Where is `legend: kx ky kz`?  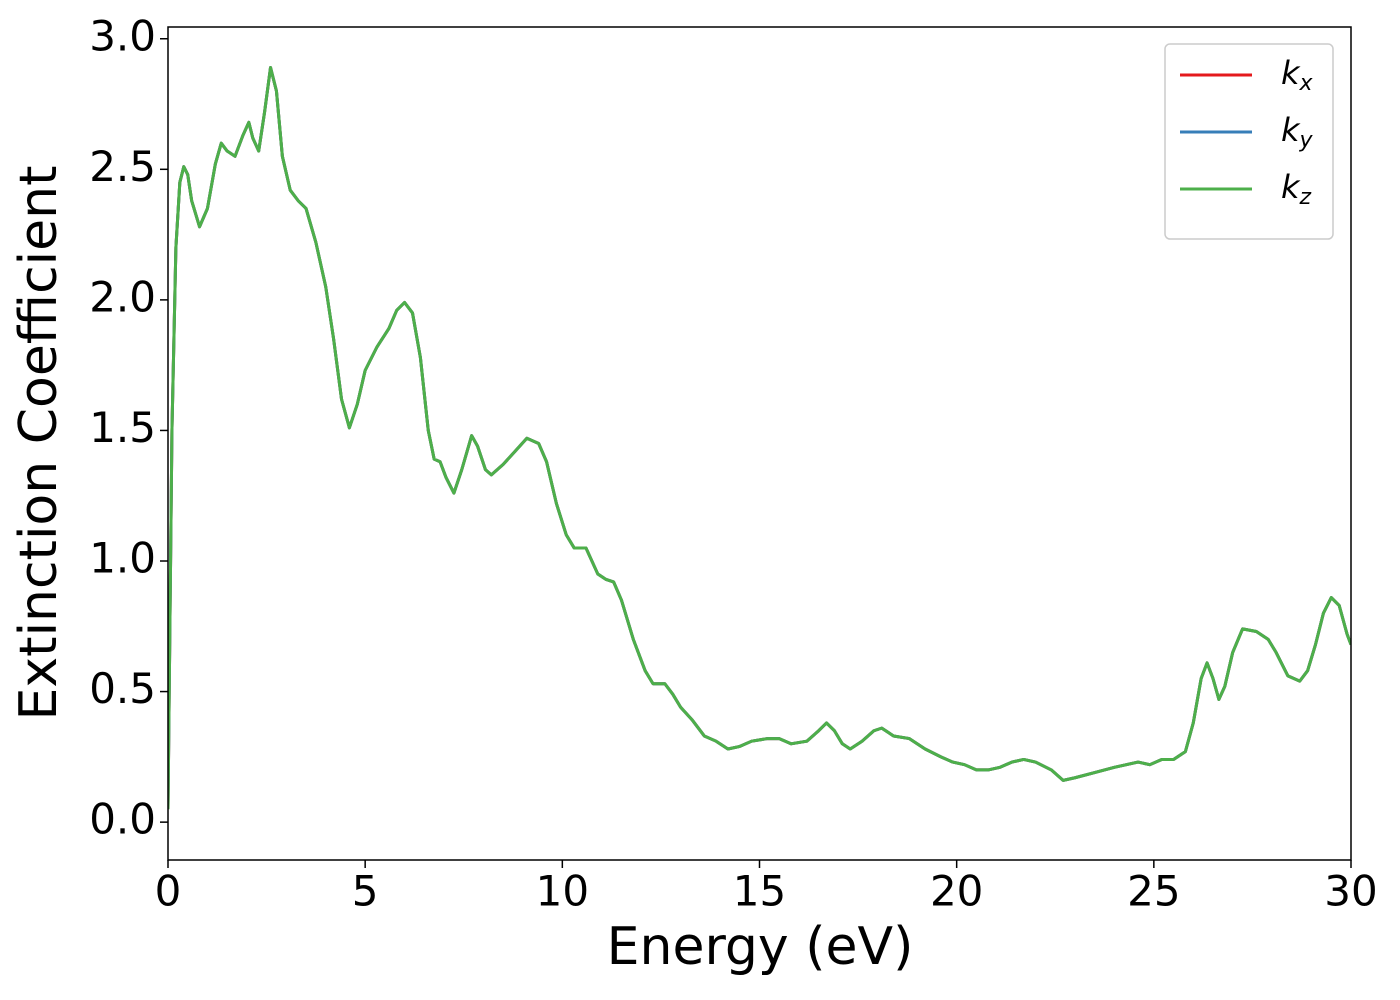 legend: kx ky kz is located at coordinates (1249, 141).